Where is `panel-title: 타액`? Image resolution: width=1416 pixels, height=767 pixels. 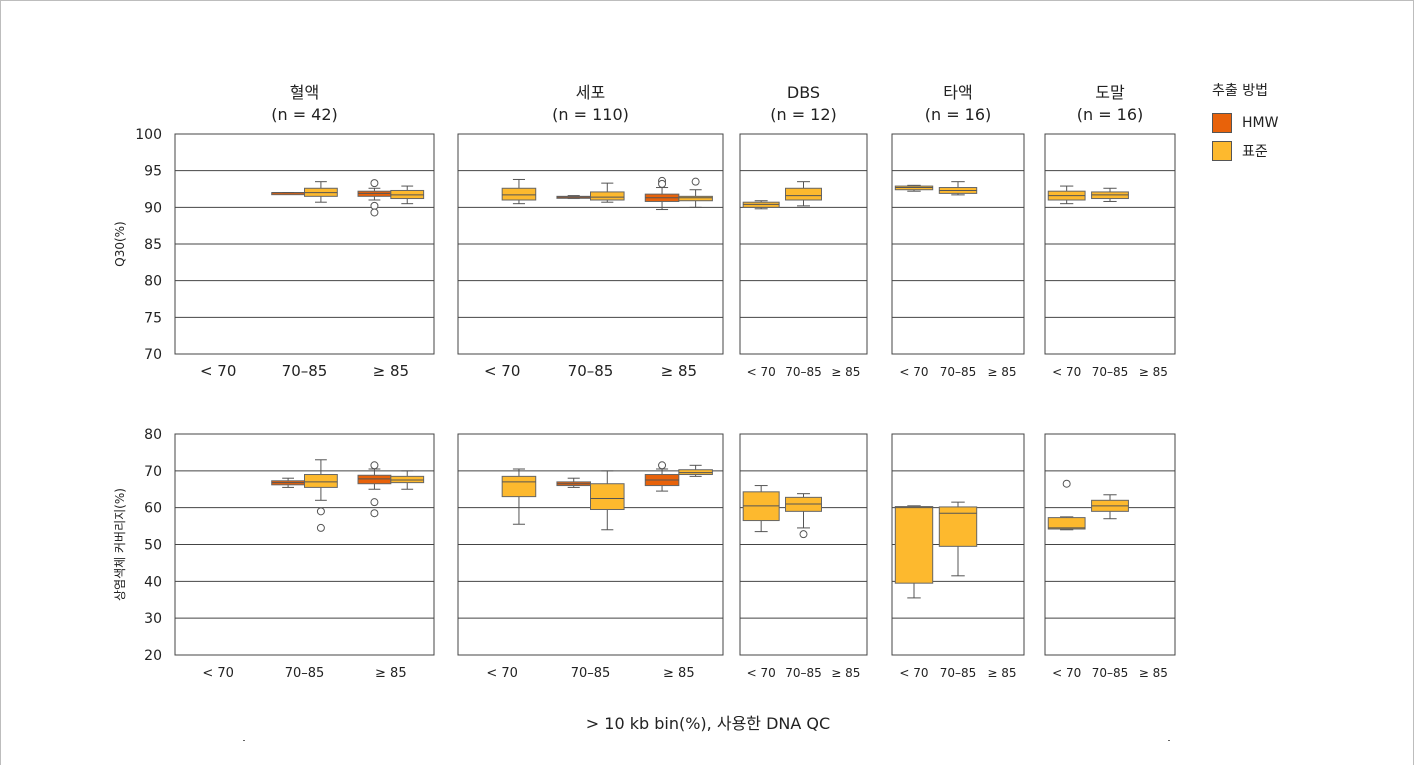 panel-title: 타액 is located at coordinates (957, 92).